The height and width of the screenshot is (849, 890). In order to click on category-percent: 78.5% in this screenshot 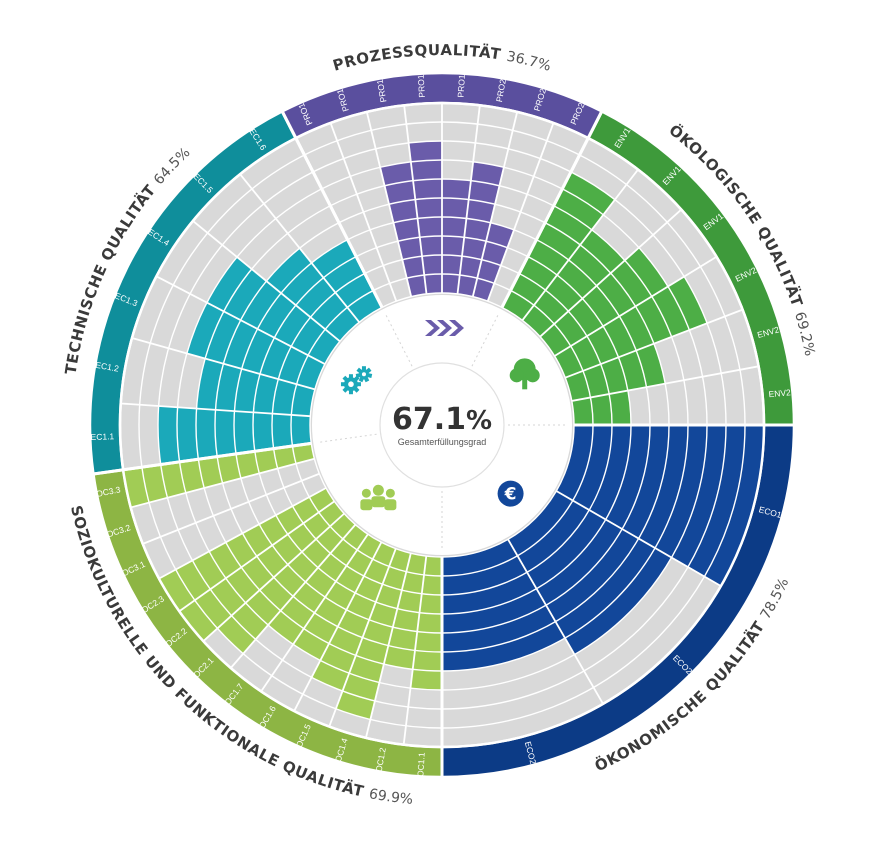, I will do `click(775, 599)`.